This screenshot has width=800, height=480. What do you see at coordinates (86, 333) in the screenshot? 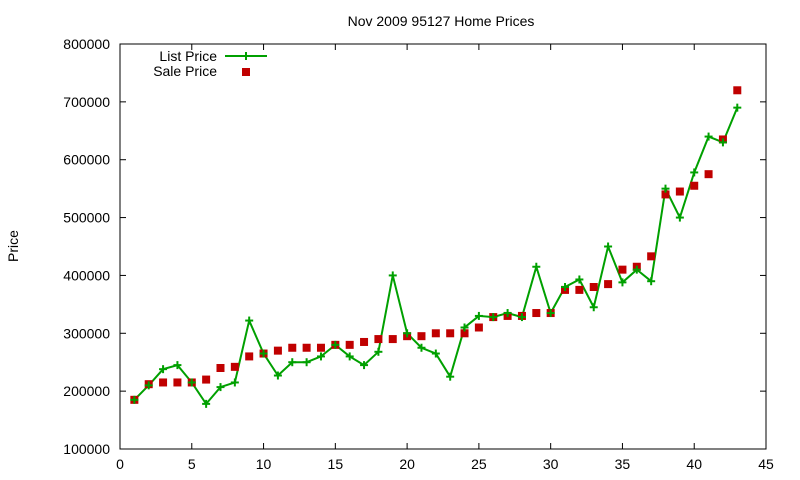
I see `y-tick-label: 300000` at bounding box center [86, 333].